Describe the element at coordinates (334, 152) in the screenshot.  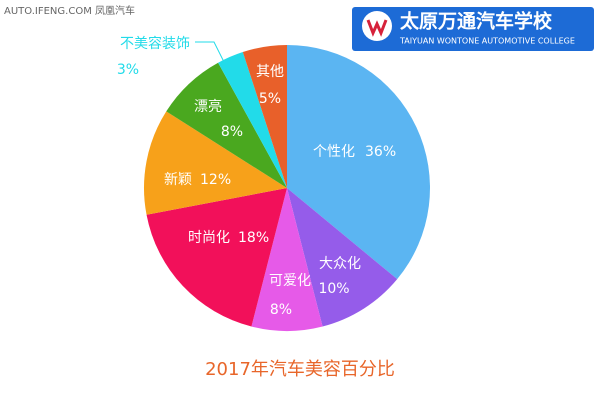
I see `slice-label: 个性化` at that location.